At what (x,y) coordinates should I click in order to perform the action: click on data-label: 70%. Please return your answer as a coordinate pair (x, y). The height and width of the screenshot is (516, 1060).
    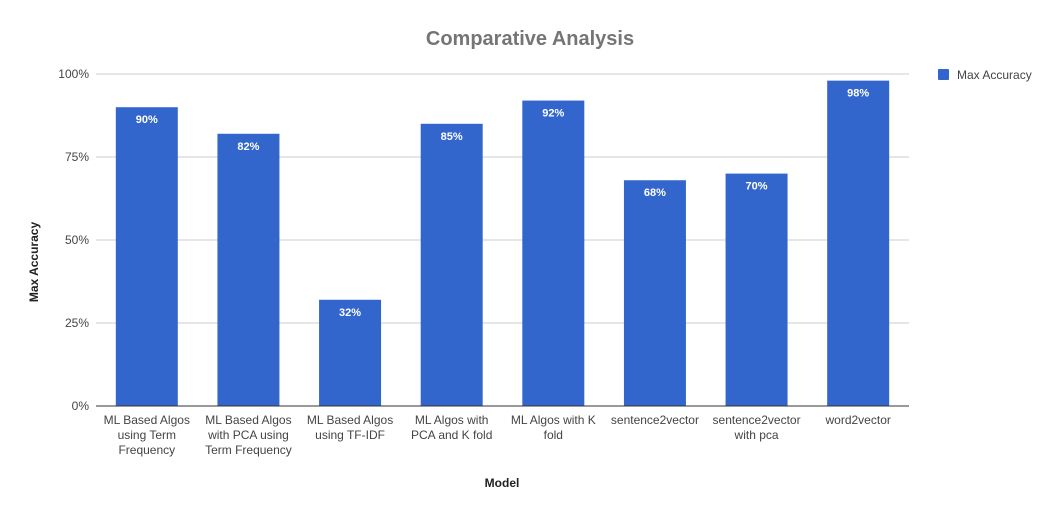
    Looking at the image, I should click on (757, 187).